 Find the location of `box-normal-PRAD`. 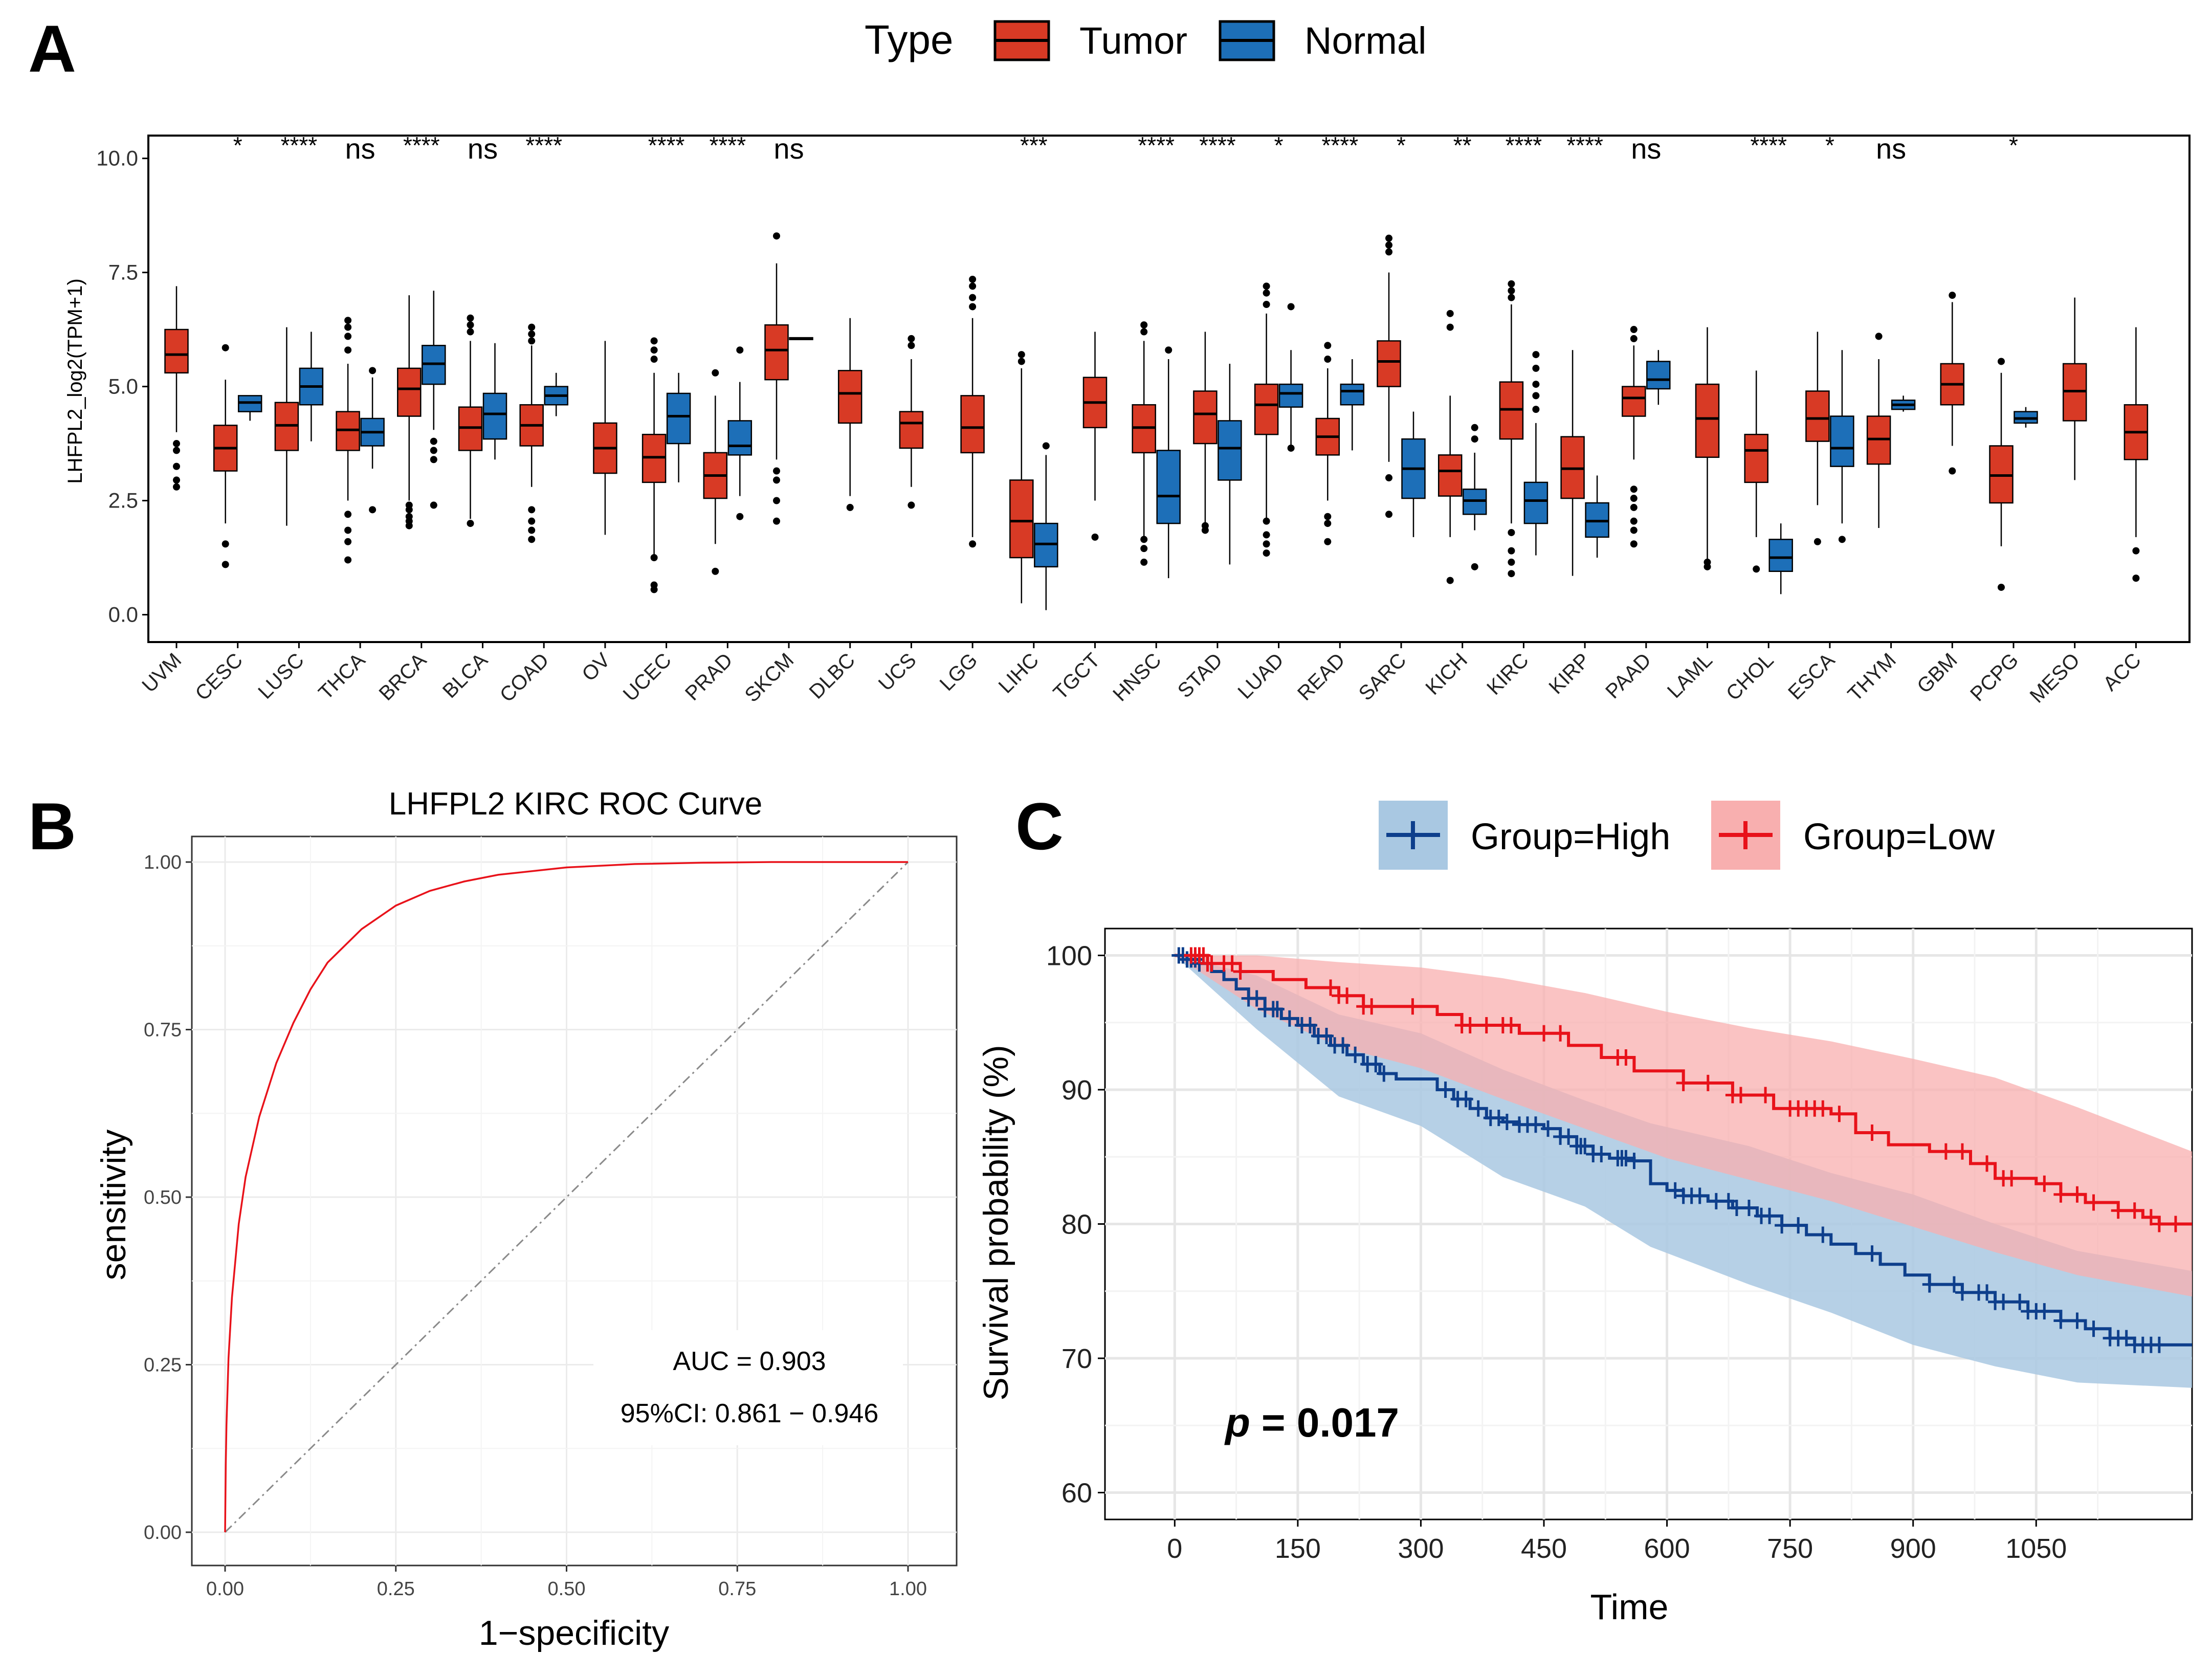

box-normal-PRAD is located at coordinates (740, 433).